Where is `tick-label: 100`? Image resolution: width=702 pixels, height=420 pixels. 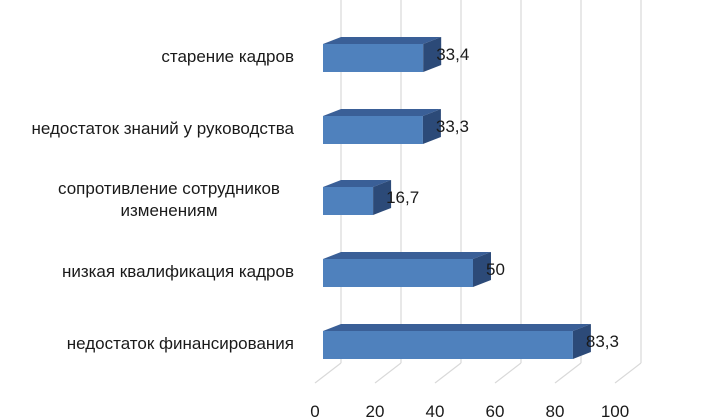 tick-label: 100 is located at coordinates (615, 411).